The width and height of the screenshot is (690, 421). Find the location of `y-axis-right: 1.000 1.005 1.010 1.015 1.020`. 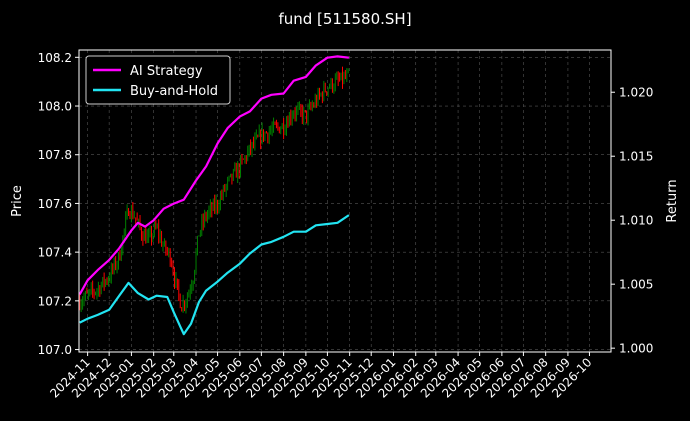

y-axis-right: 1.000 1.005 1.010 1.015 1.020 is located at coordinates (632, 221).